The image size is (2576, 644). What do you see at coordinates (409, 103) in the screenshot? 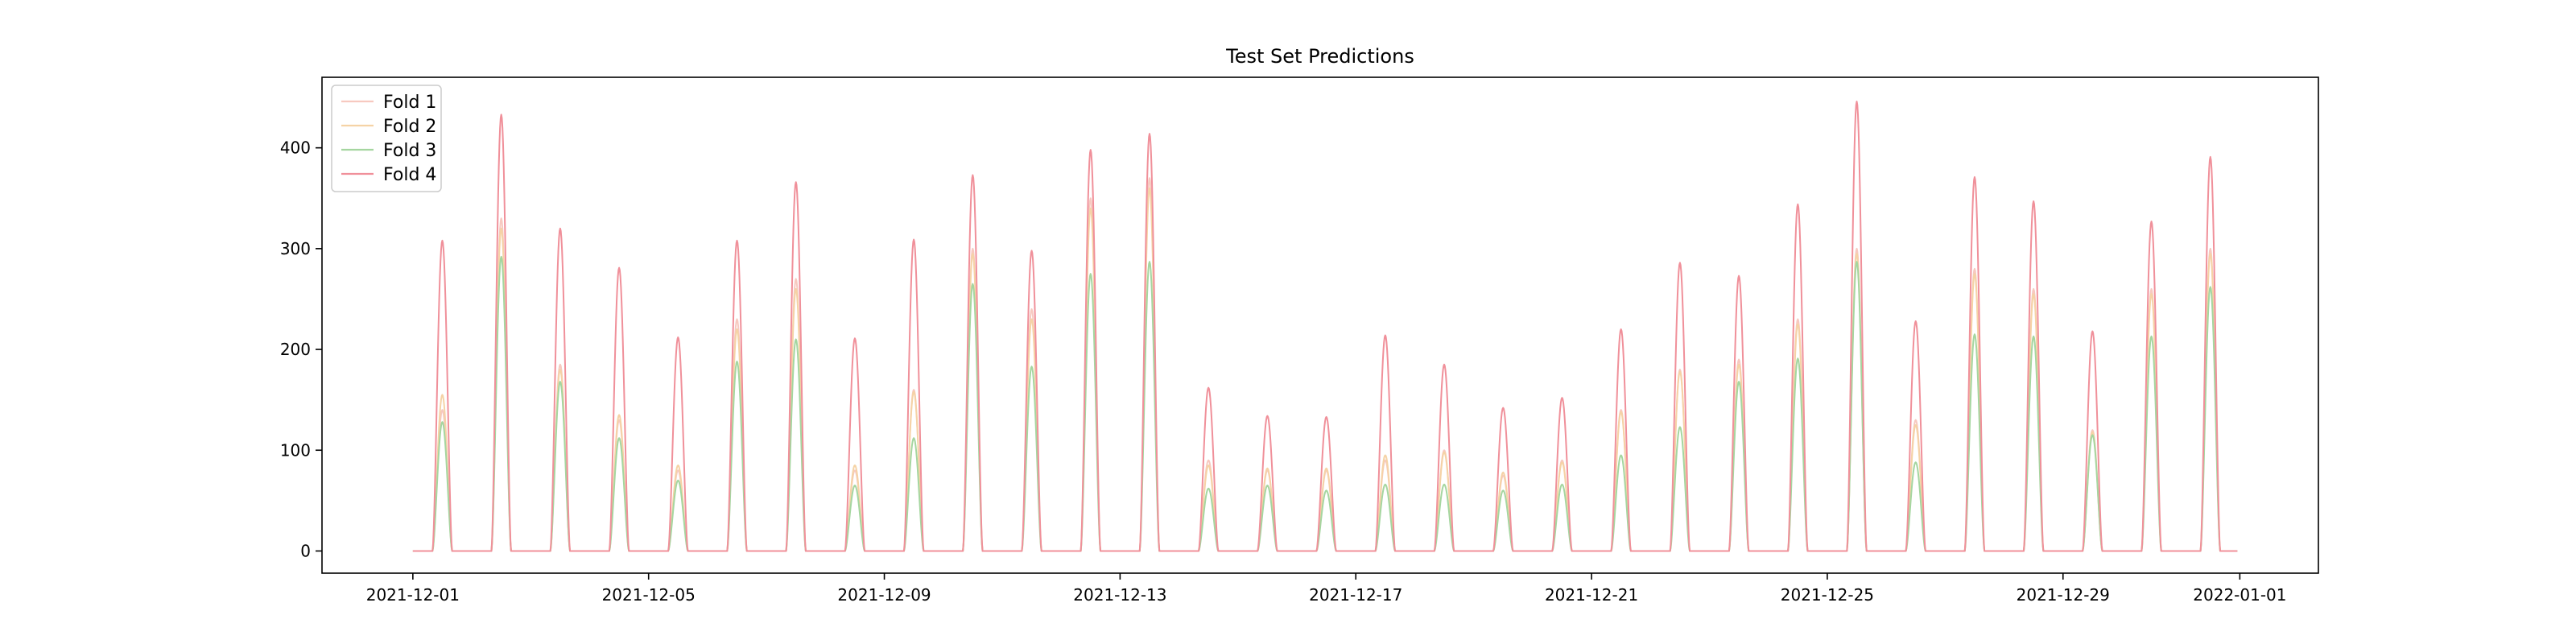
I see `legend-label: Fold 1` at bounding box center [409, 103].